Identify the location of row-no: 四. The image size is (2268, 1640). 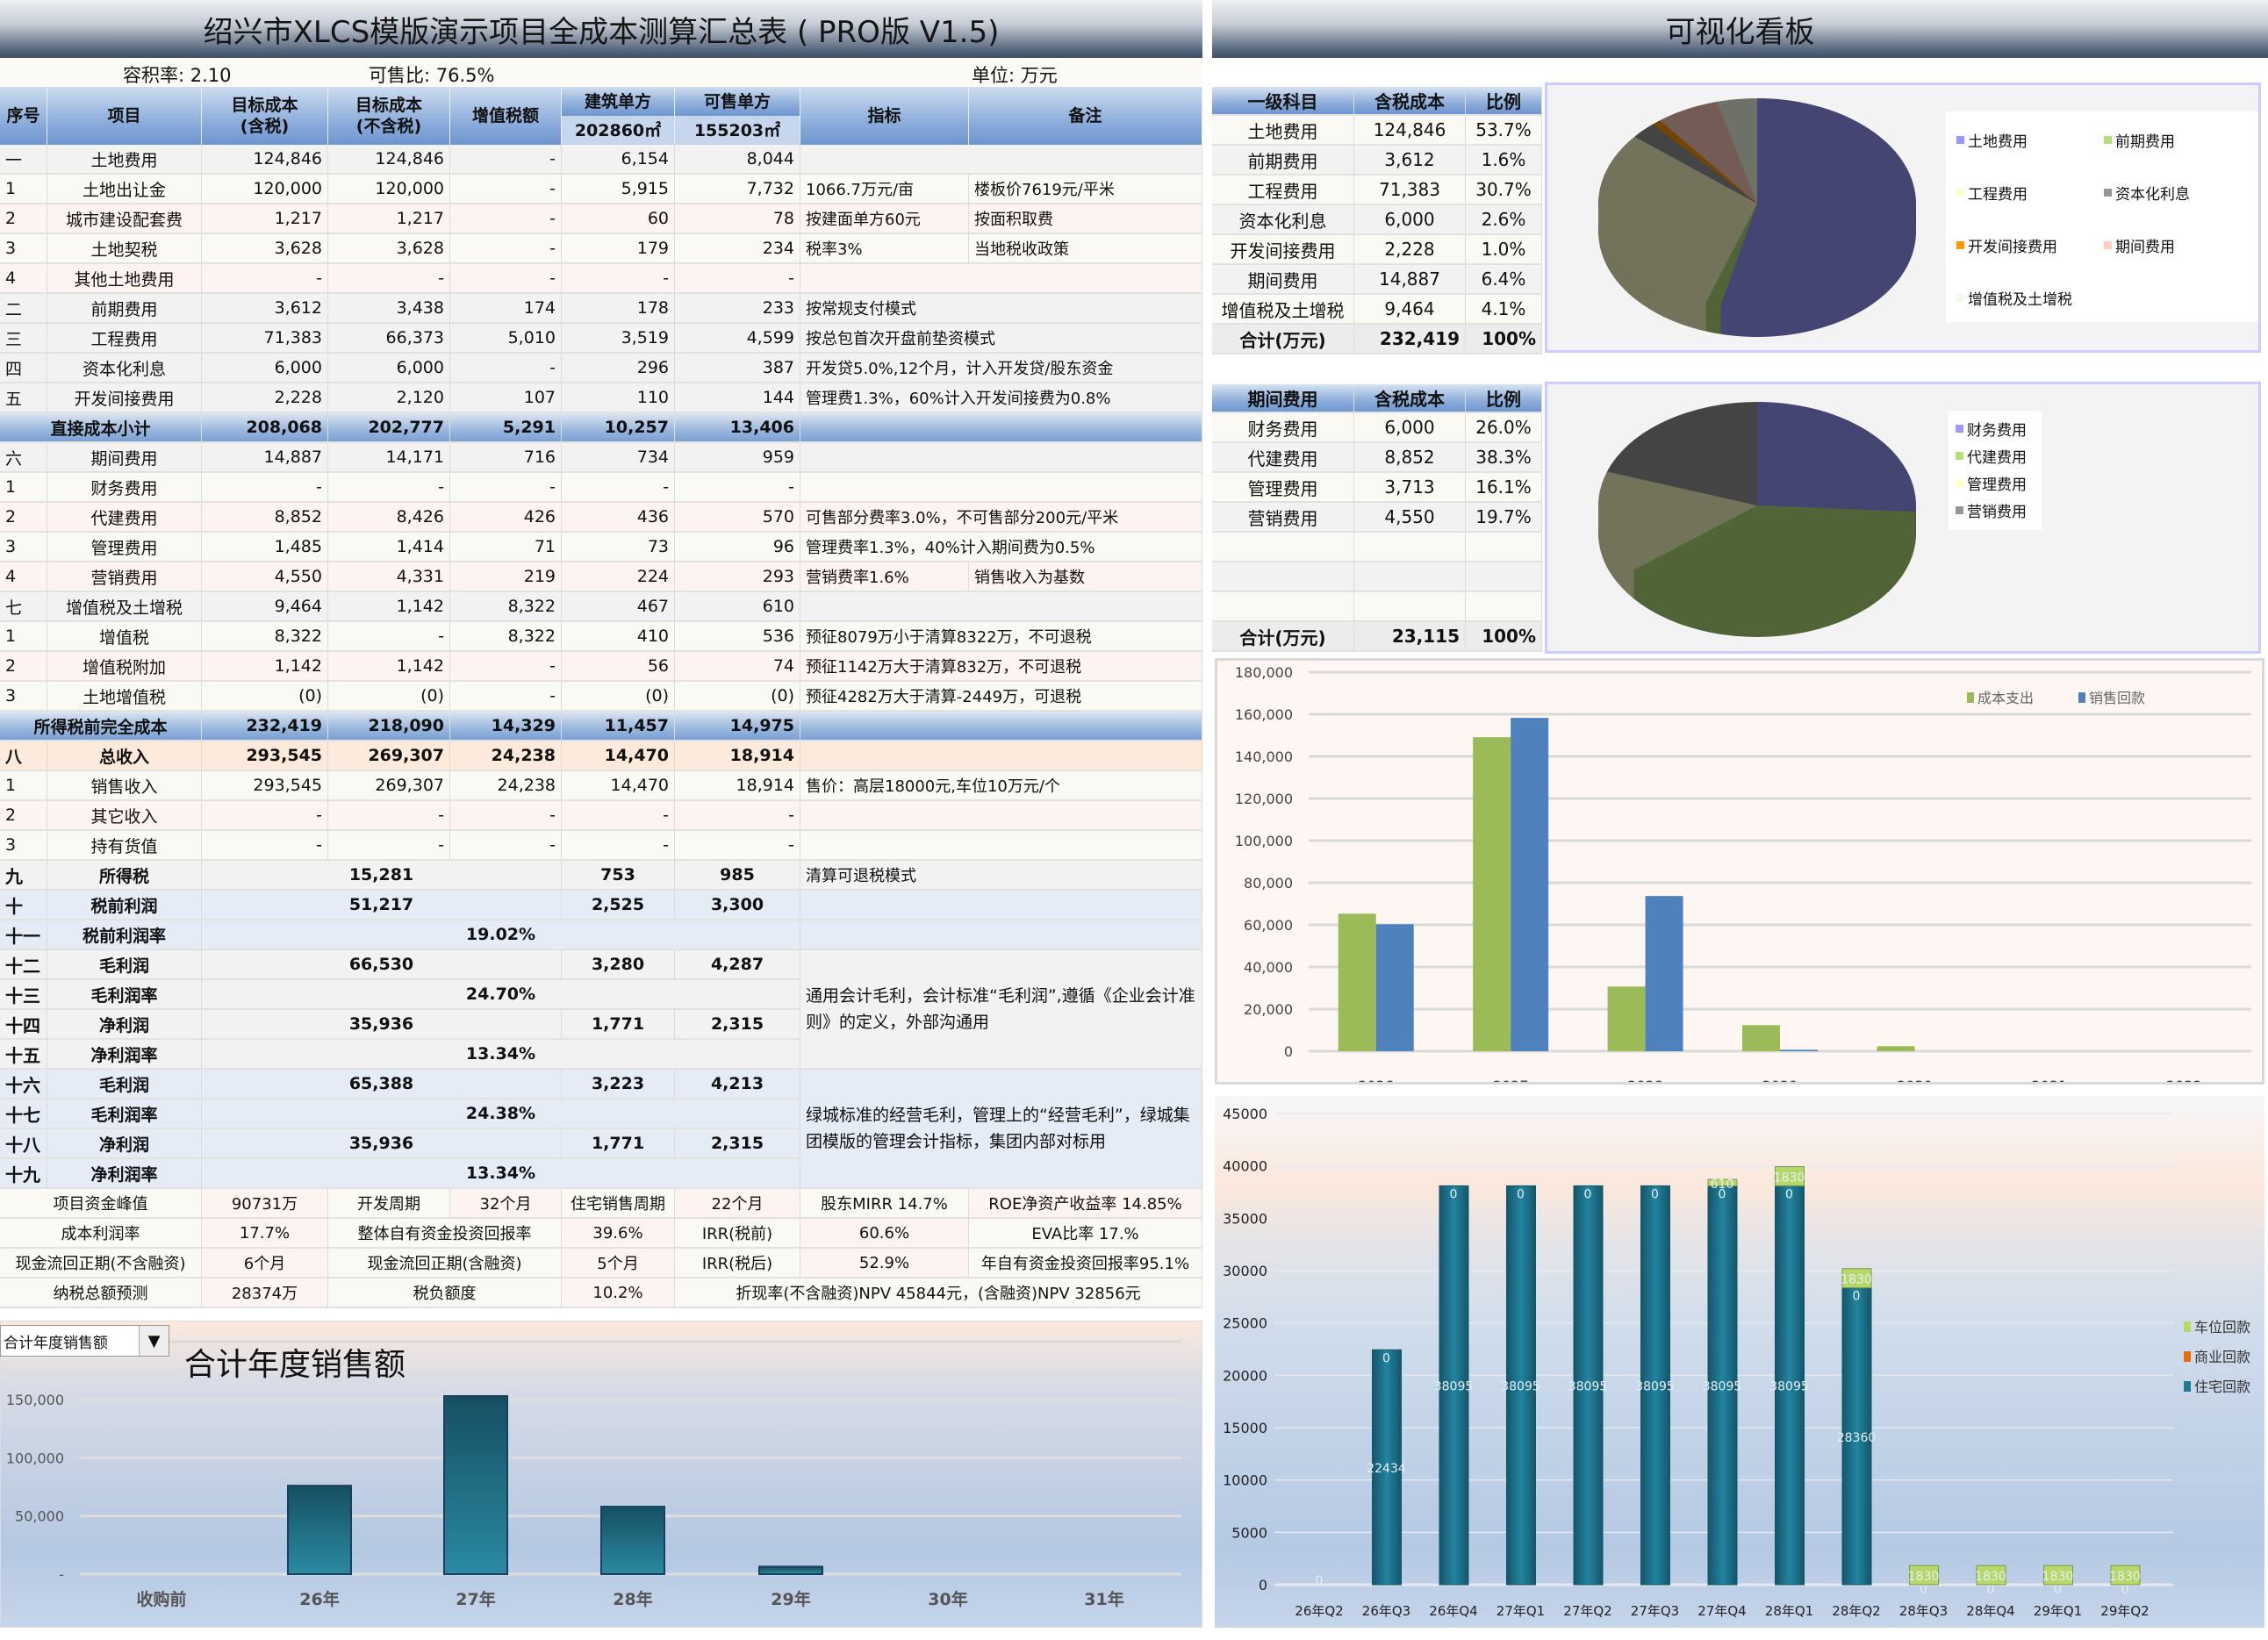
(23, 368).